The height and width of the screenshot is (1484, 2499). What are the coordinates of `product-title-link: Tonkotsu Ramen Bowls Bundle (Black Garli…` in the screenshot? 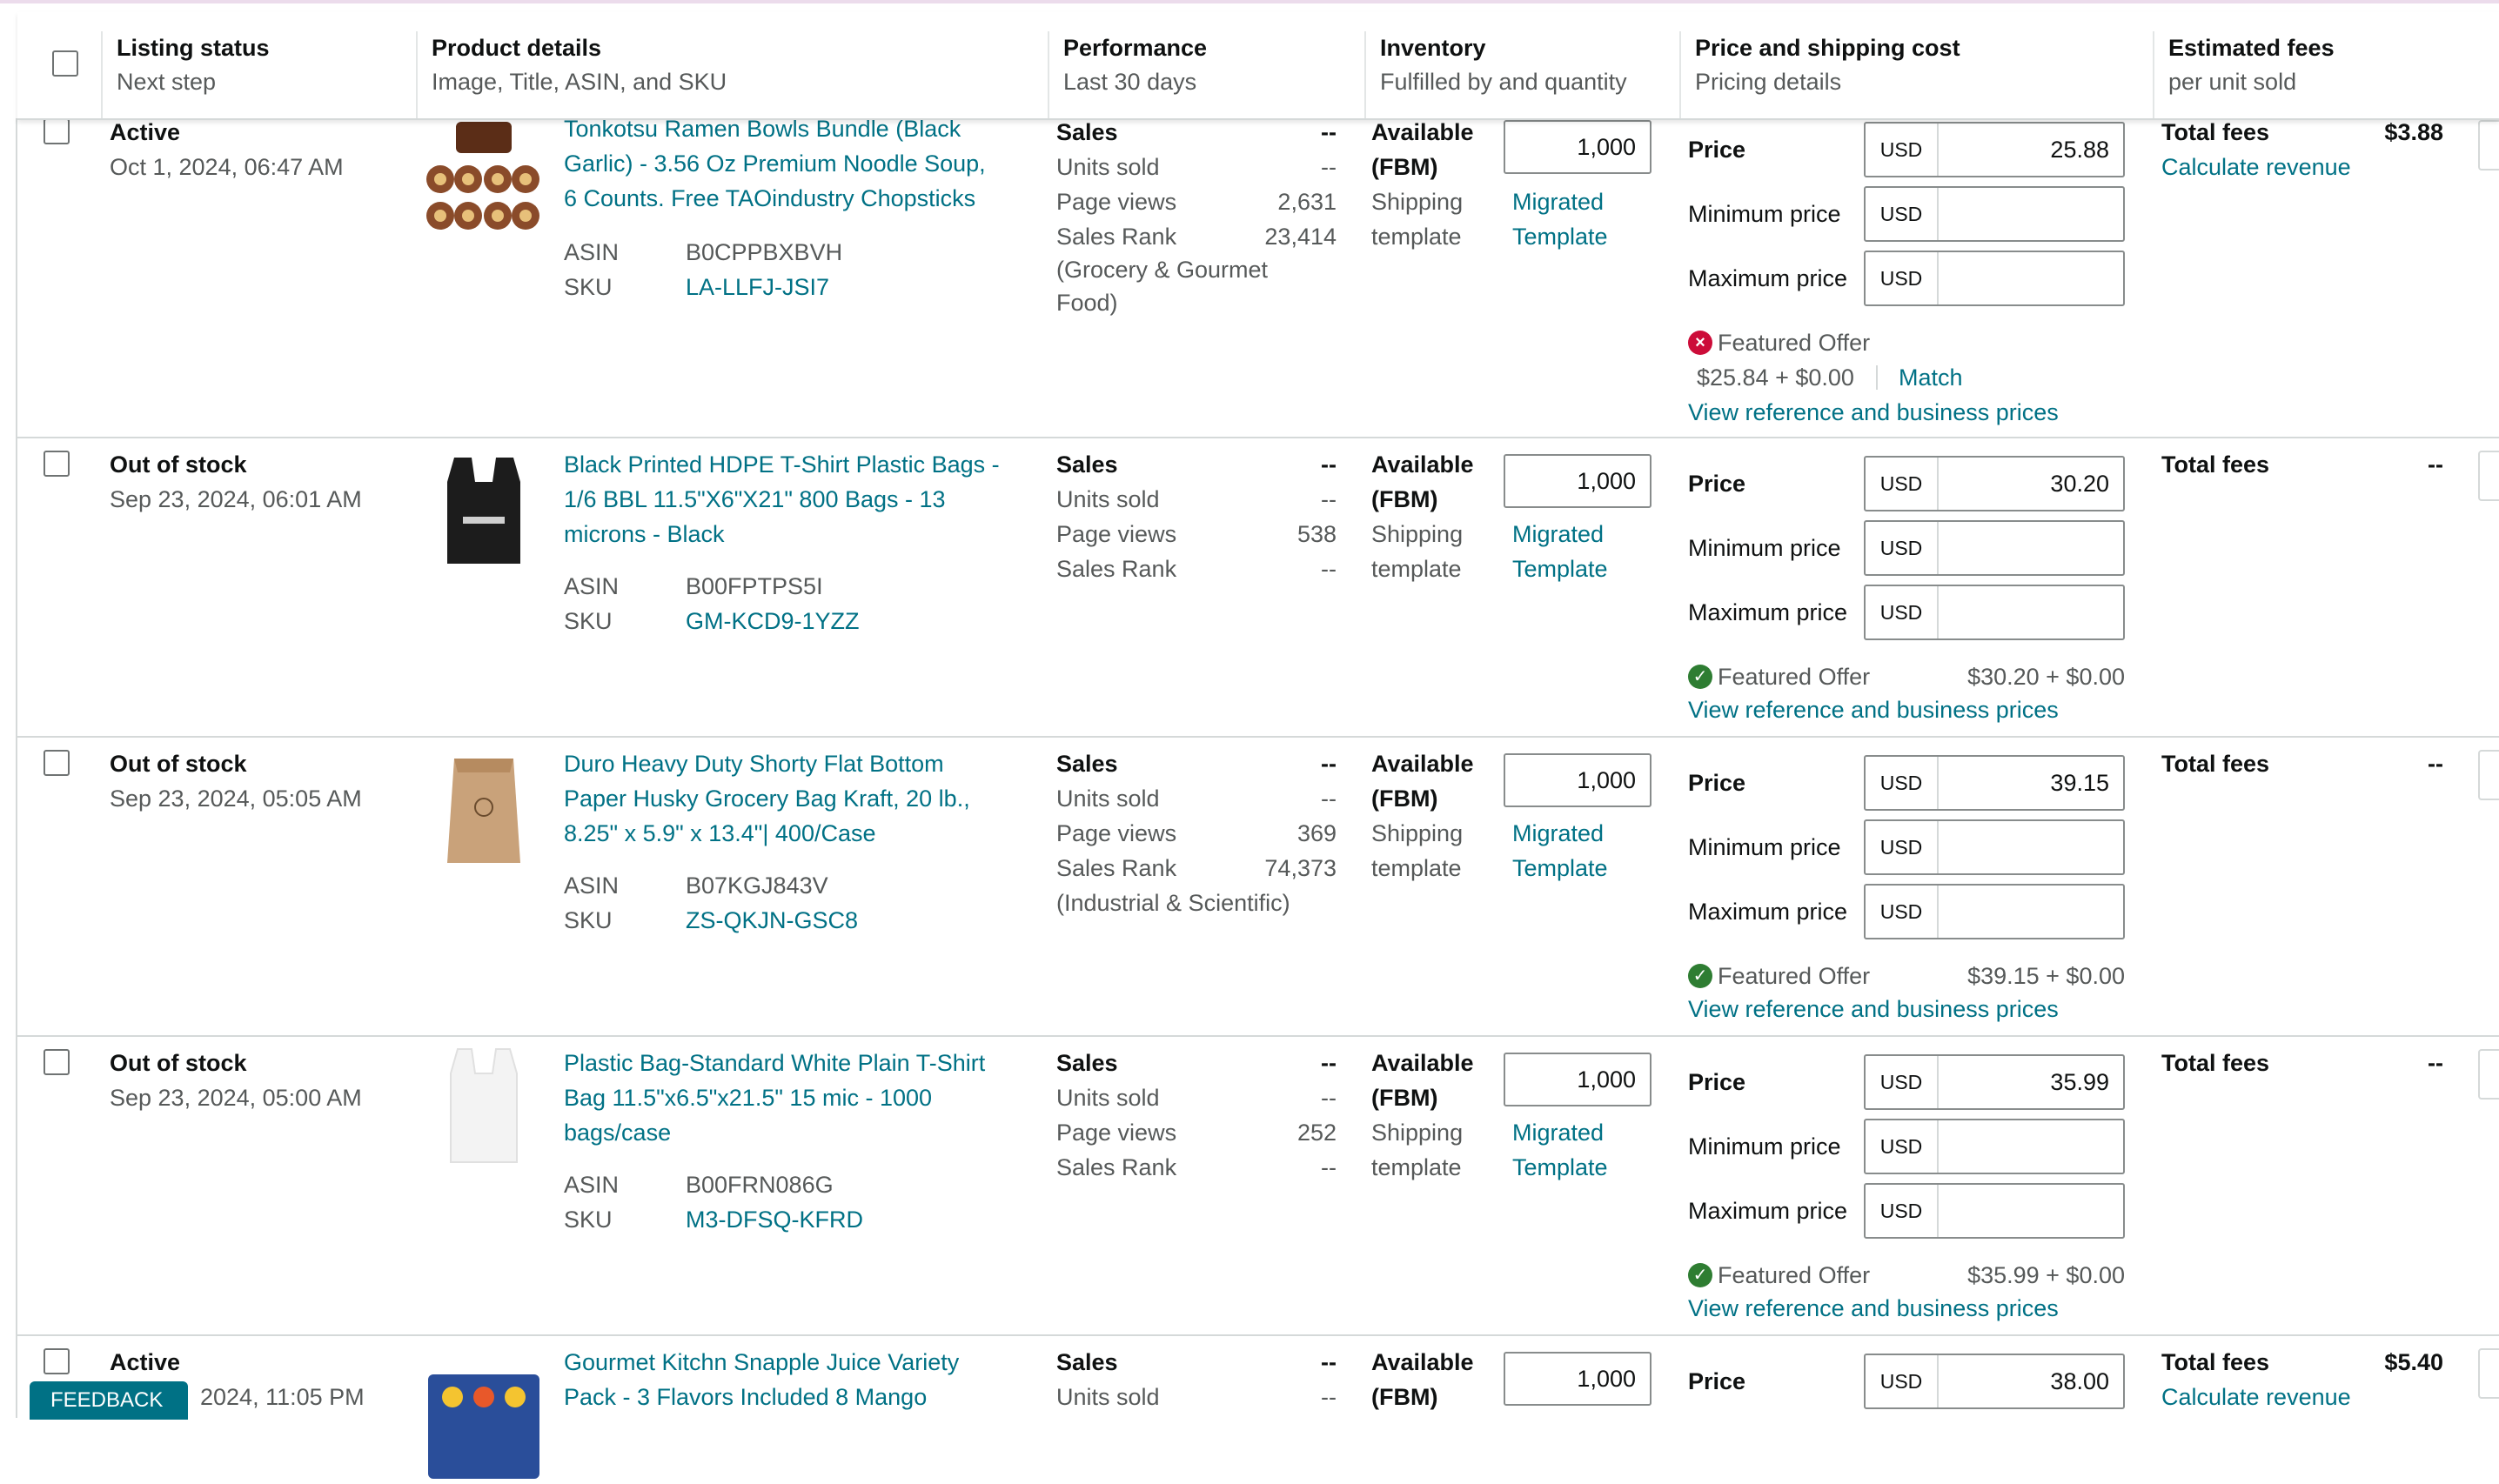 It's located at (799, 163).